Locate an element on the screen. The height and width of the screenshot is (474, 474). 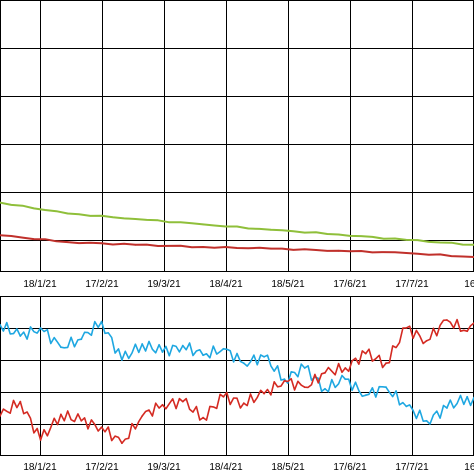
panel-1-x-tick-label: 18/5/21 is located at coordinates (288, 284).